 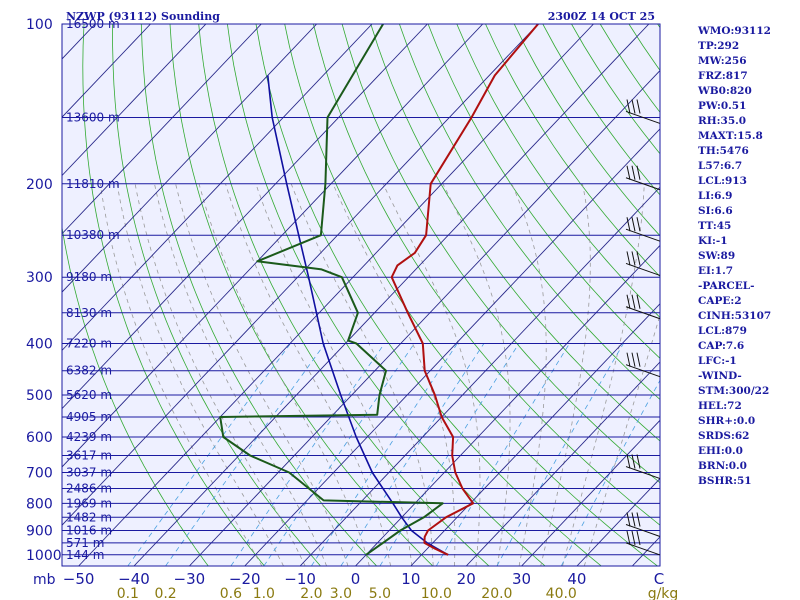 What do you see at coordinates (722, 331) in the screenshot?
I see `stat-line: LCL:879` at bounding box center [722, 331].